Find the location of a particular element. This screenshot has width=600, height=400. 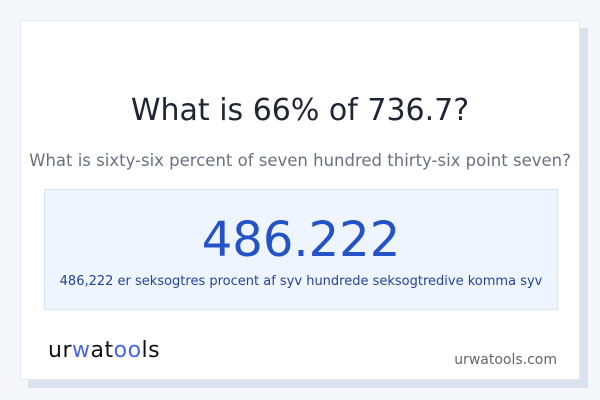

logo-text: at is located at coordinates (102, 350).